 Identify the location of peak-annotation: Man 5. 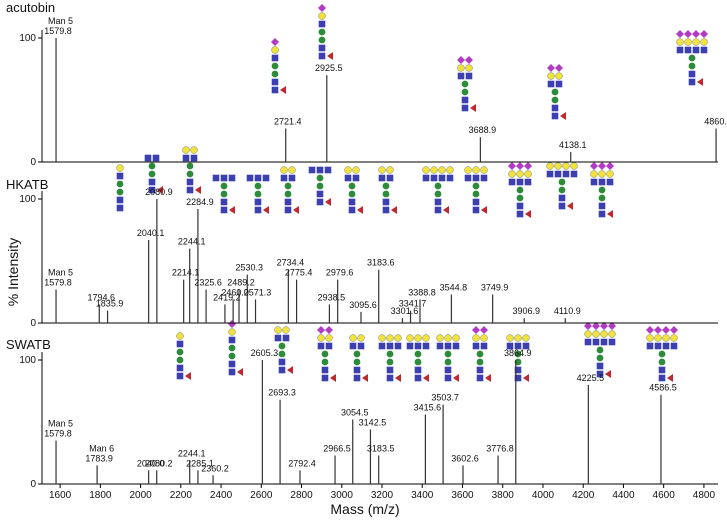
(60, 424).